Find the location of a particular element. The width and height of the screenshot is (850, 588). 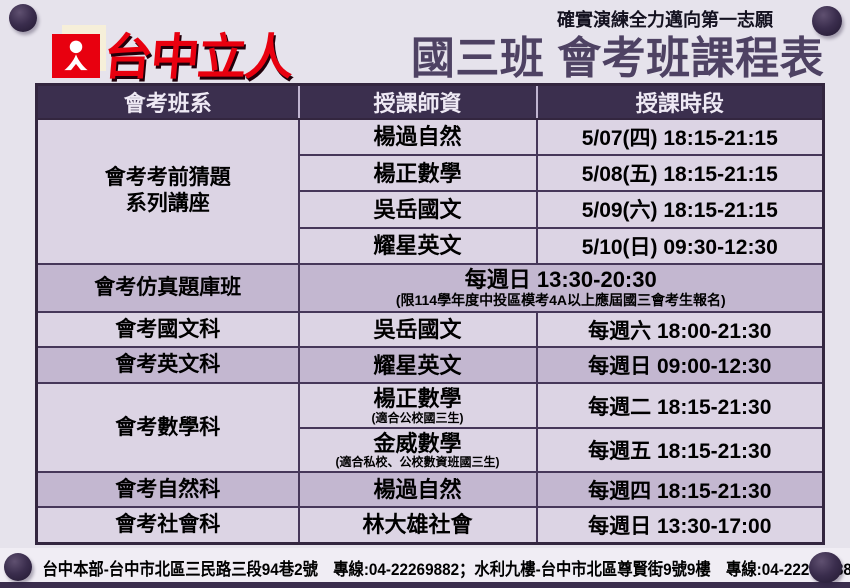

teacher-note: (適合公校國三生) is located at coordinates (417, 417).